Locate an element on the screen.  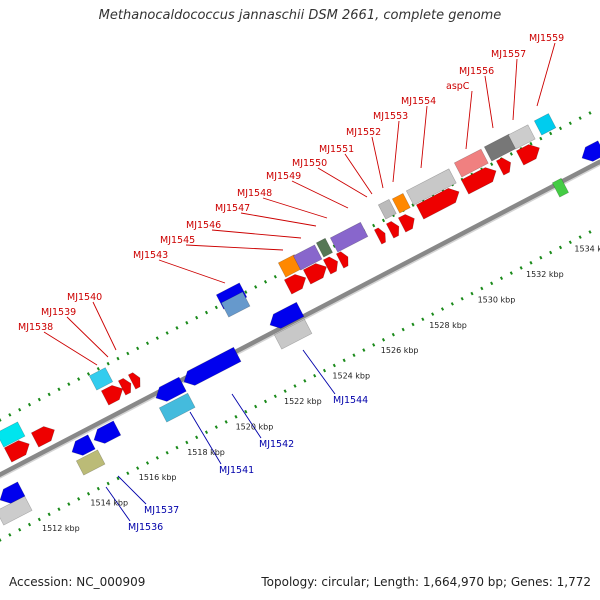
position-tick-label: 1534 kbp is located at coordinates (587, 249).